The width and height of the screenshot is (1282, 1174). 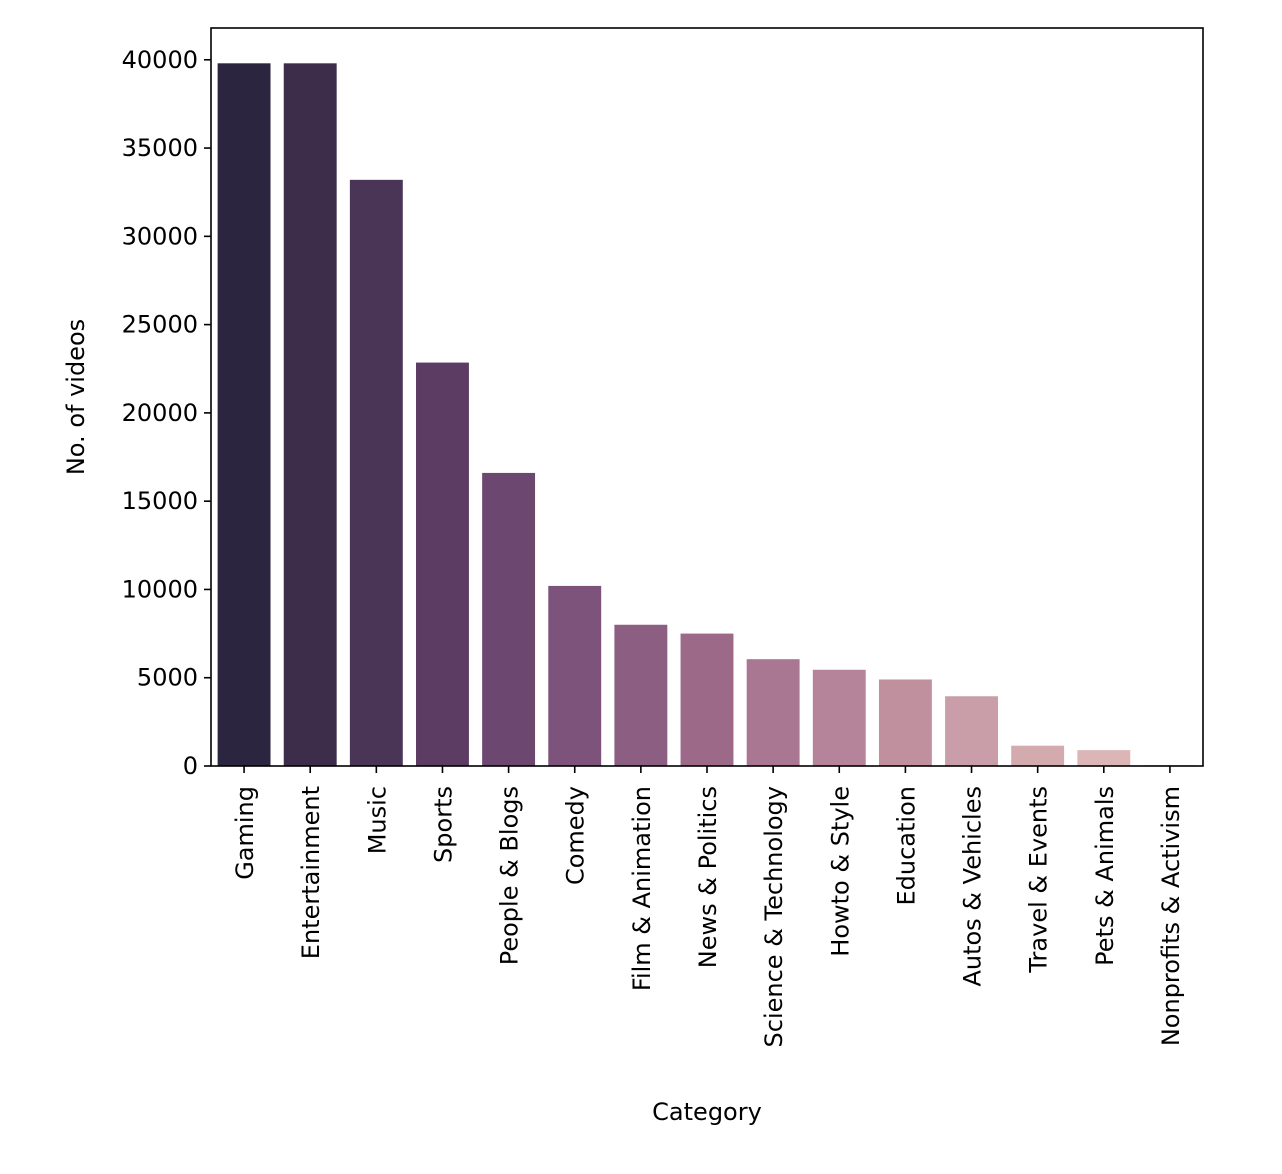 What do you see at coordinates (905, 722) in the screenshot?
I see `bar-education` at bounding box center [905, 722].